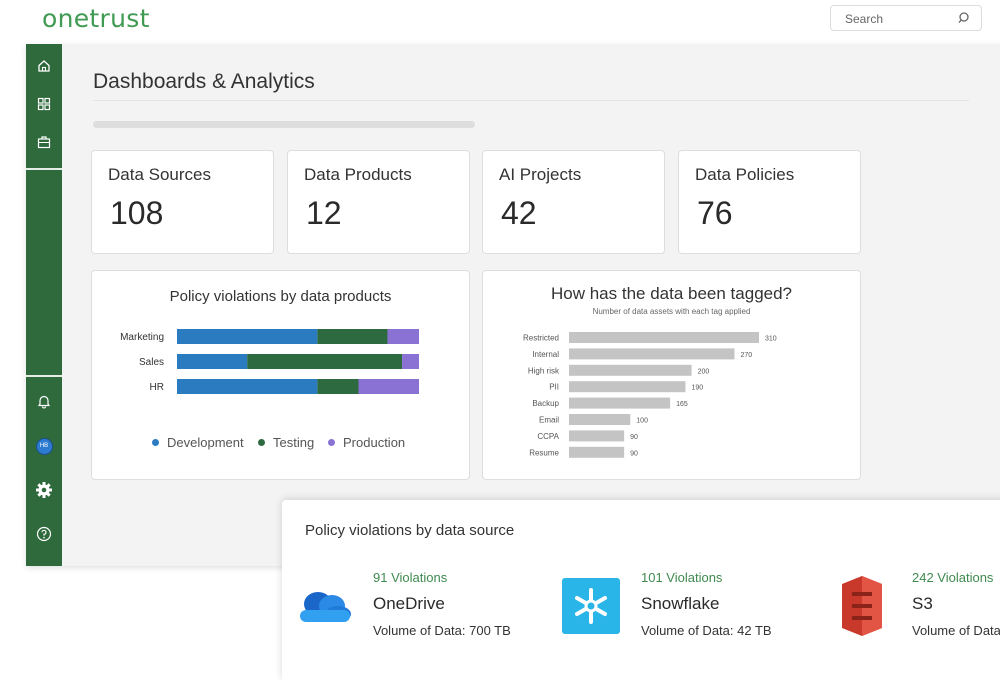  I want to click on tag-value-label: 165, so click(682, 404).